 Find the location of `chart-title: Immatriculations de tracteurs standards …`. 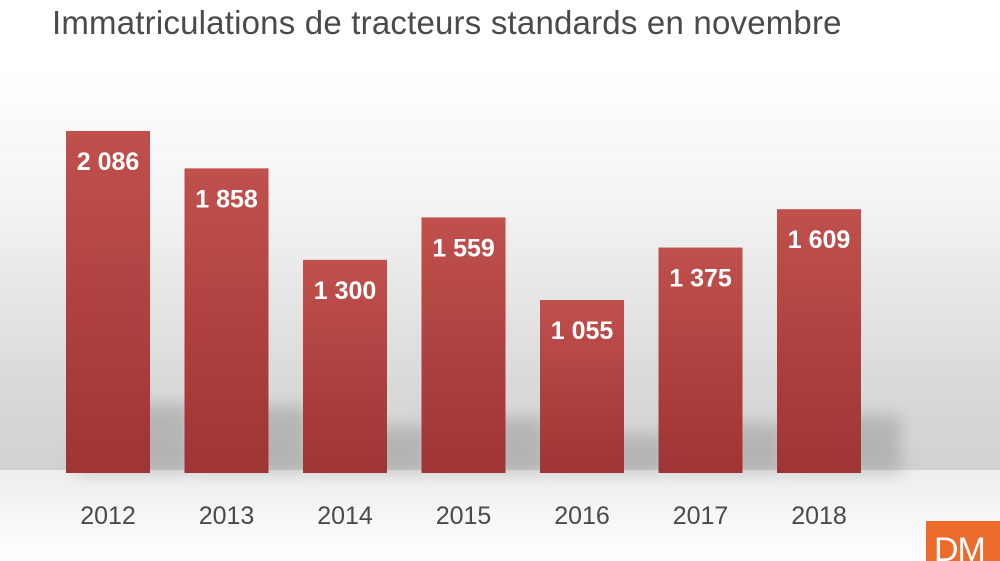

chart-title: Immatriculations de tracteurs standards … is located at coordinates (447, 22).